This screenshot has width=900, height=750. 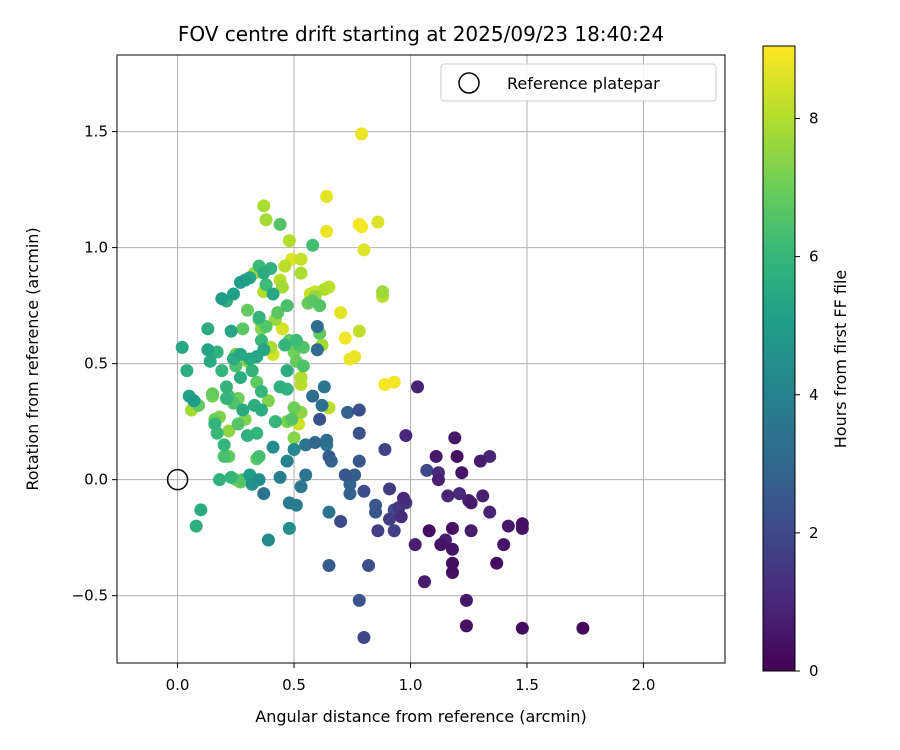 What do you see at coordinates (94, 364) in the screenshot?
I see `y-axis-ticks: −0.5 0.0 0.5 1.0 1.5` at bounding box center [94, 364].